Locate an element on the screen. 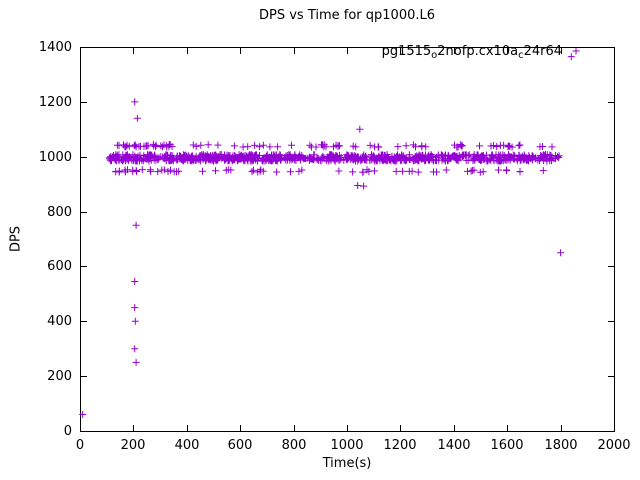 The width and height of the screenshot is (640, 480). chart-title: DPS vs Time for qp1000.L6 is located at coordinates (347, 15).